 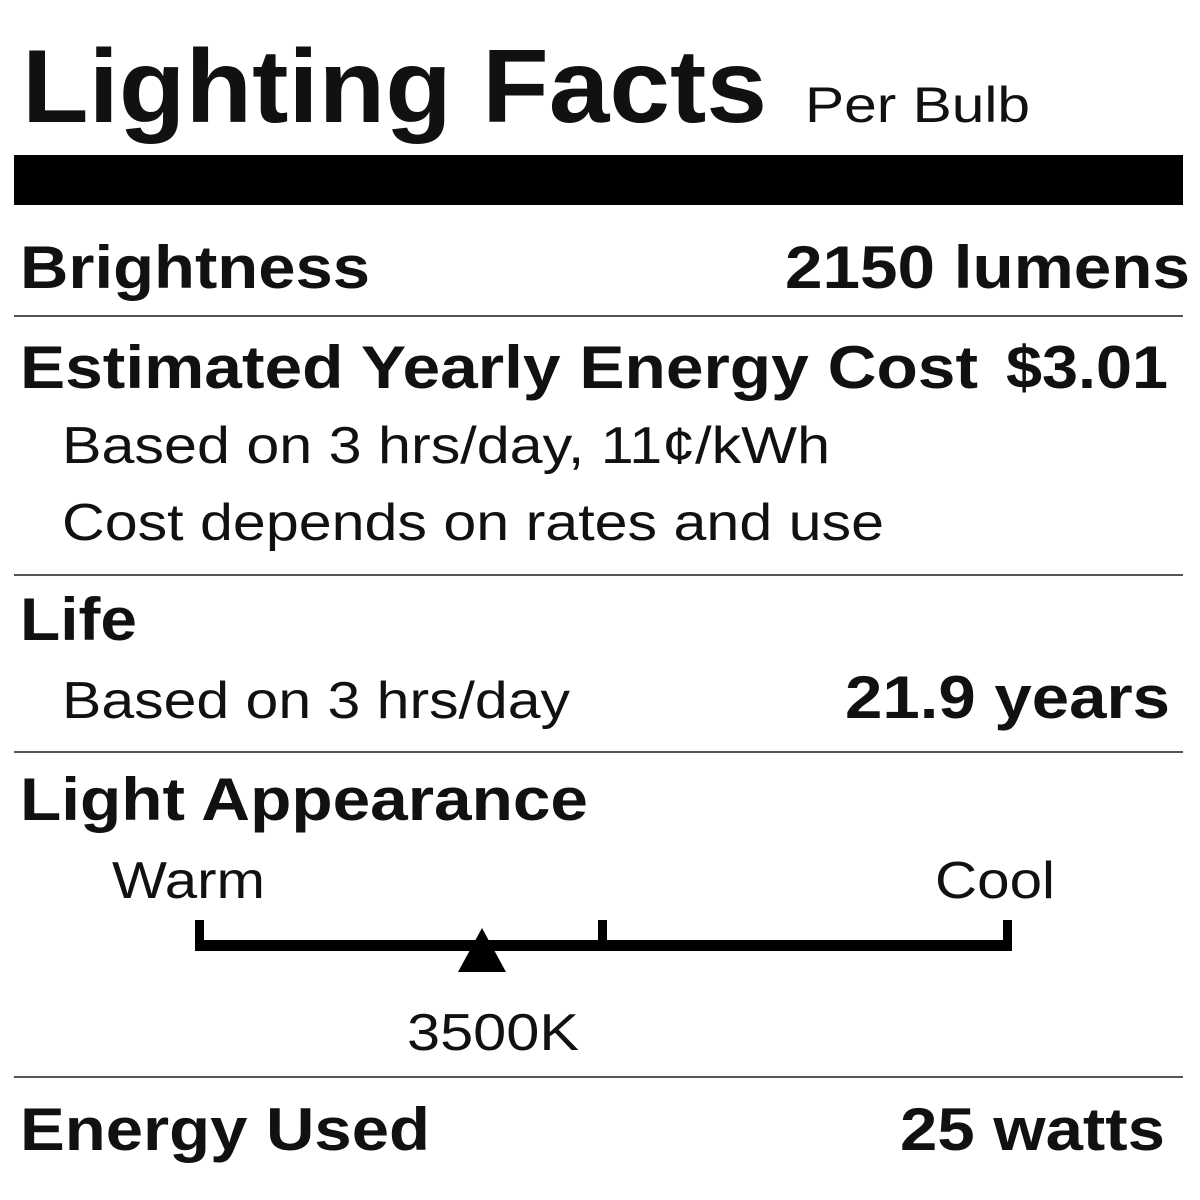 I want to click on brightness-label: Brightness, so click(x=195, y=267).